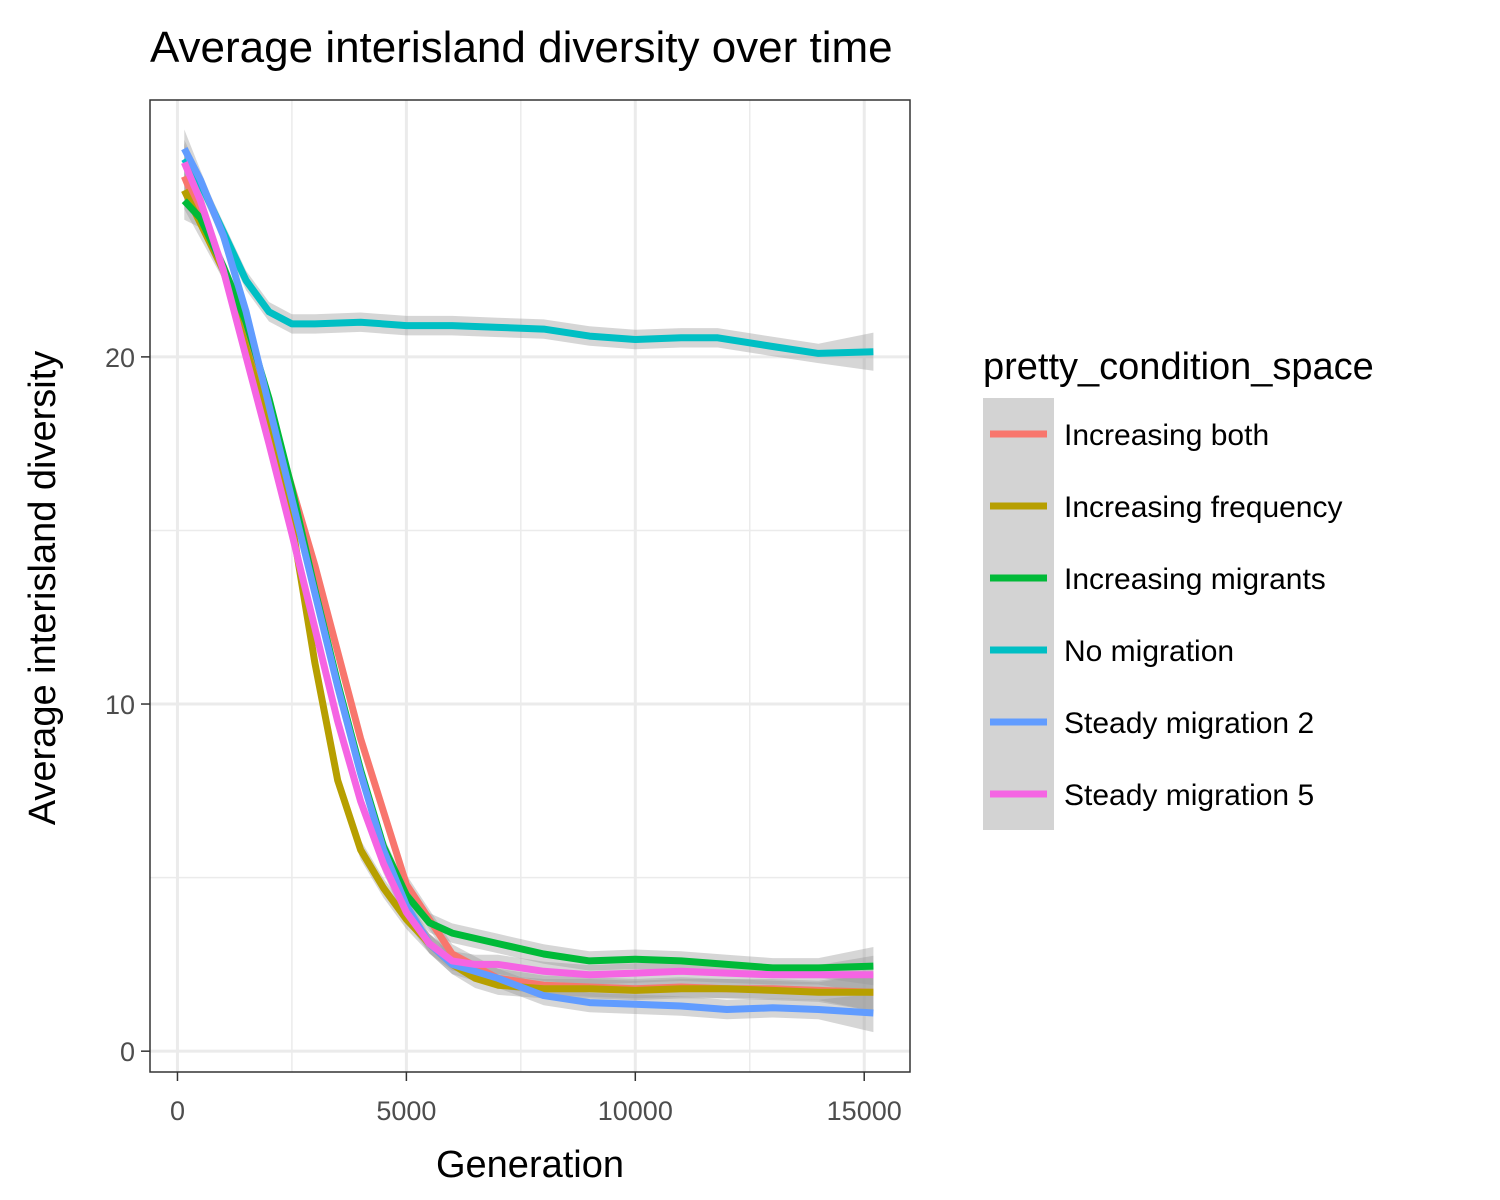 This screenshot has width=1500, height=1200. What do you see at coordinates (1195, 579) in the screenshot?
I see `legend-label: Increasing migrants` at bounding box center [1195, 579].